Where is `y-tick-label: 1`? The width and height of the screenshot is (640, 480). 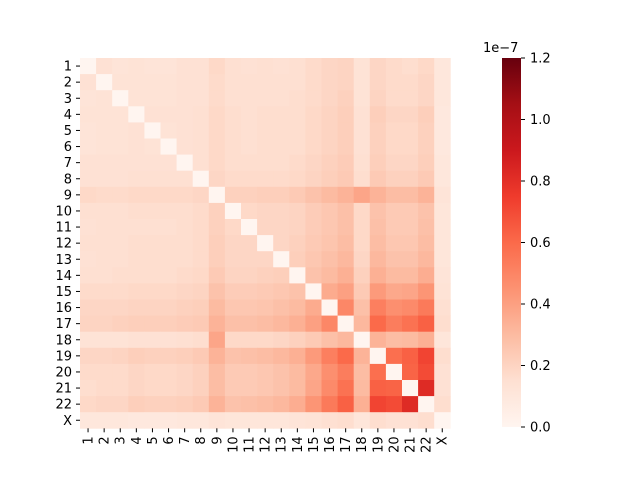 y-tick-label: 1 is located at coordinates (68, 67).